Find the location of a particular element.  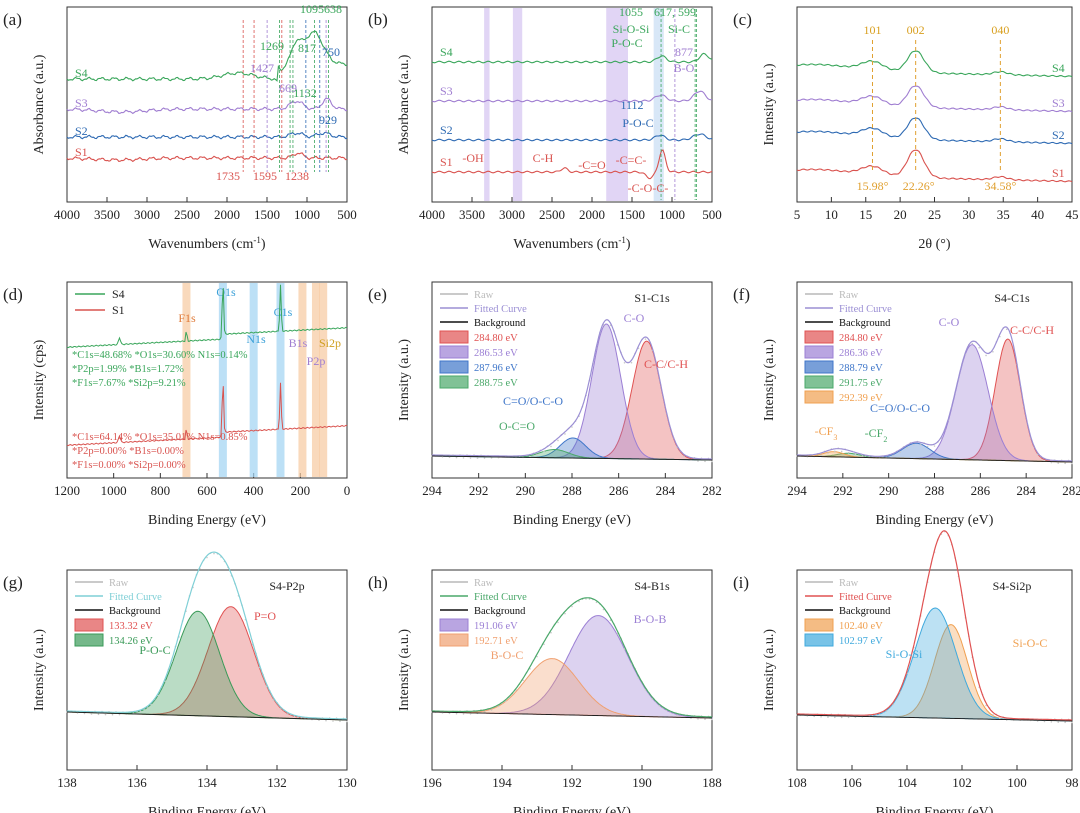

peak-hkl-label: 002 is located at coordinates (916, 30).